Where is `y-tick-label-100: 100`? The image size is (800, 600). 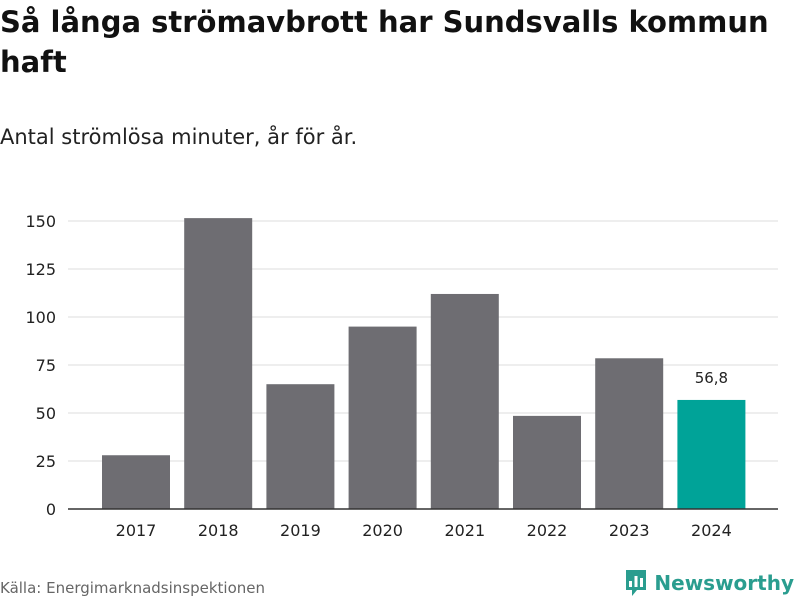
y-tick-label-100: 100 is located at coordinates (40, 317).